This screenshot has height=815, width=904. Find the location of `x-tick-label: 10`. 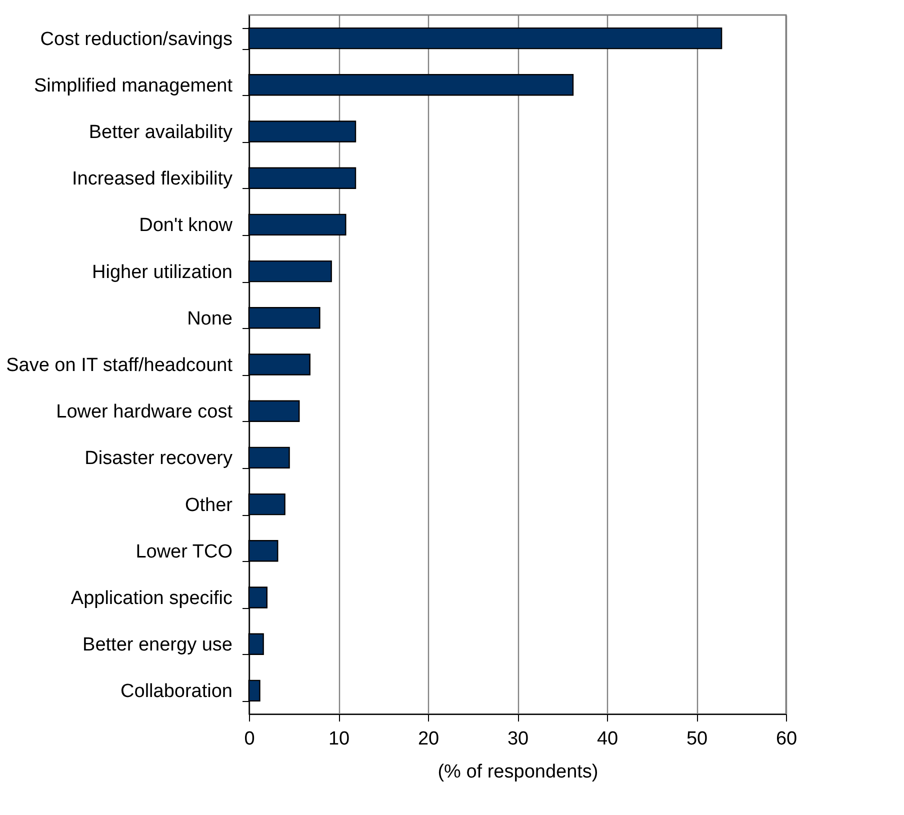

x-tick-label: 10 is located at coordinates (339, 739).